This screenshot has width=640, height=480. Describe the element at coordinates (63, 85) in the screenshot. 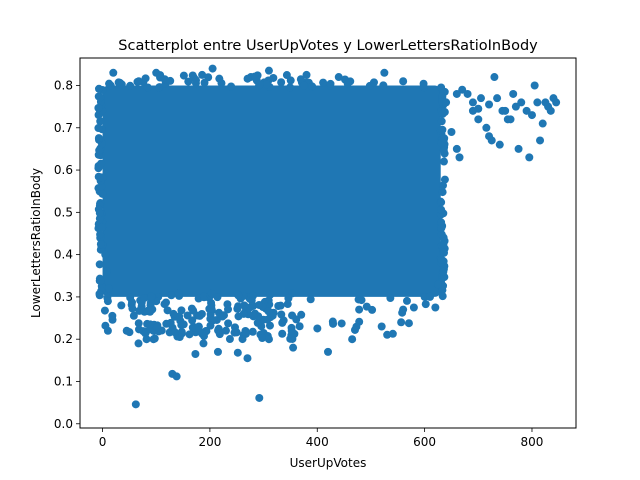

I see `y-tick-label: 0.8` at that location.